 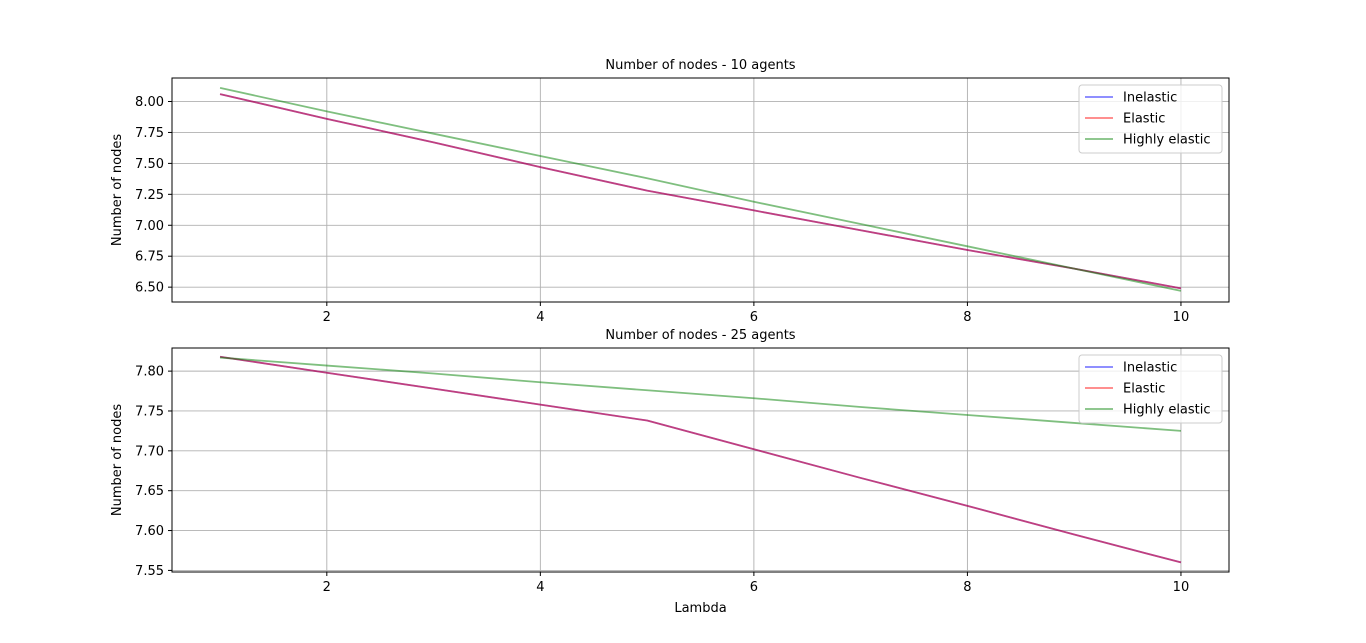 I want to click on y-tick-label: 7.60, so click(x=149, y=531).